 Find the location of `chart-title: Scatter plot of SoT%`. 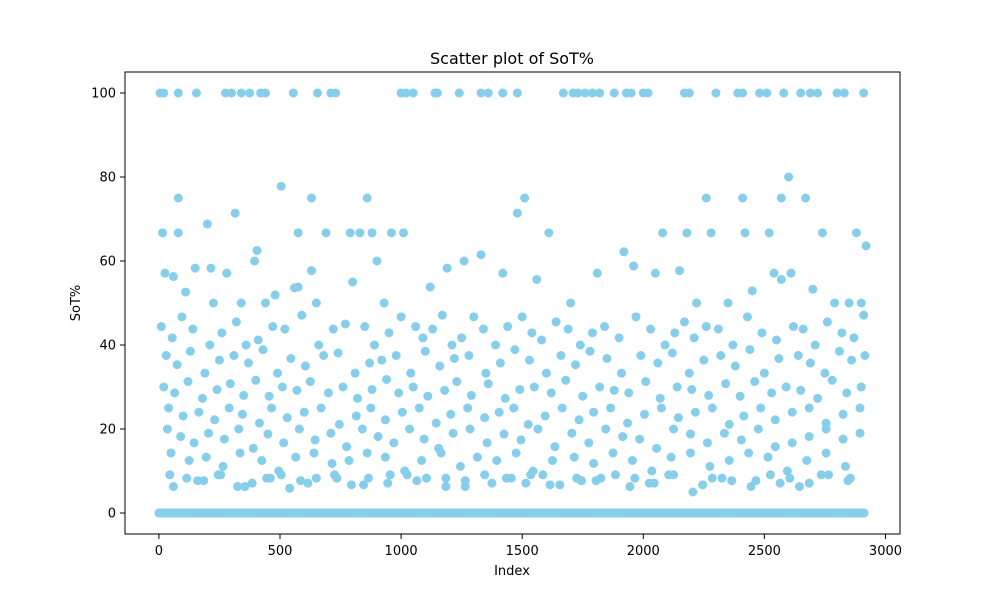

chart-title: Scatter plot of SoT% is located at coordinates (512, 58).